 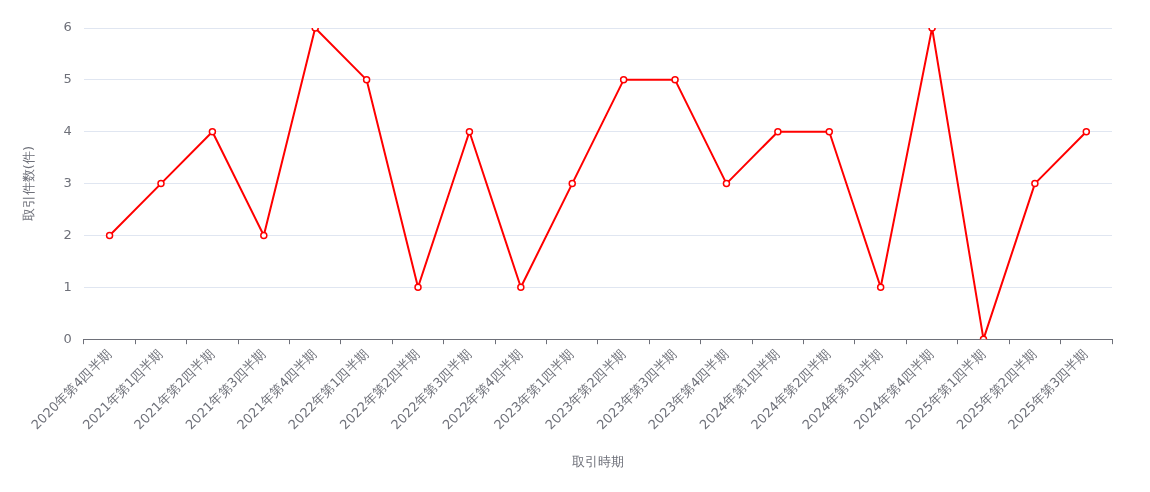 What do you see at coordinates (67, 182) in the screenshot?
I see `y-tick-label: 3` at bounding box center [67, 182].